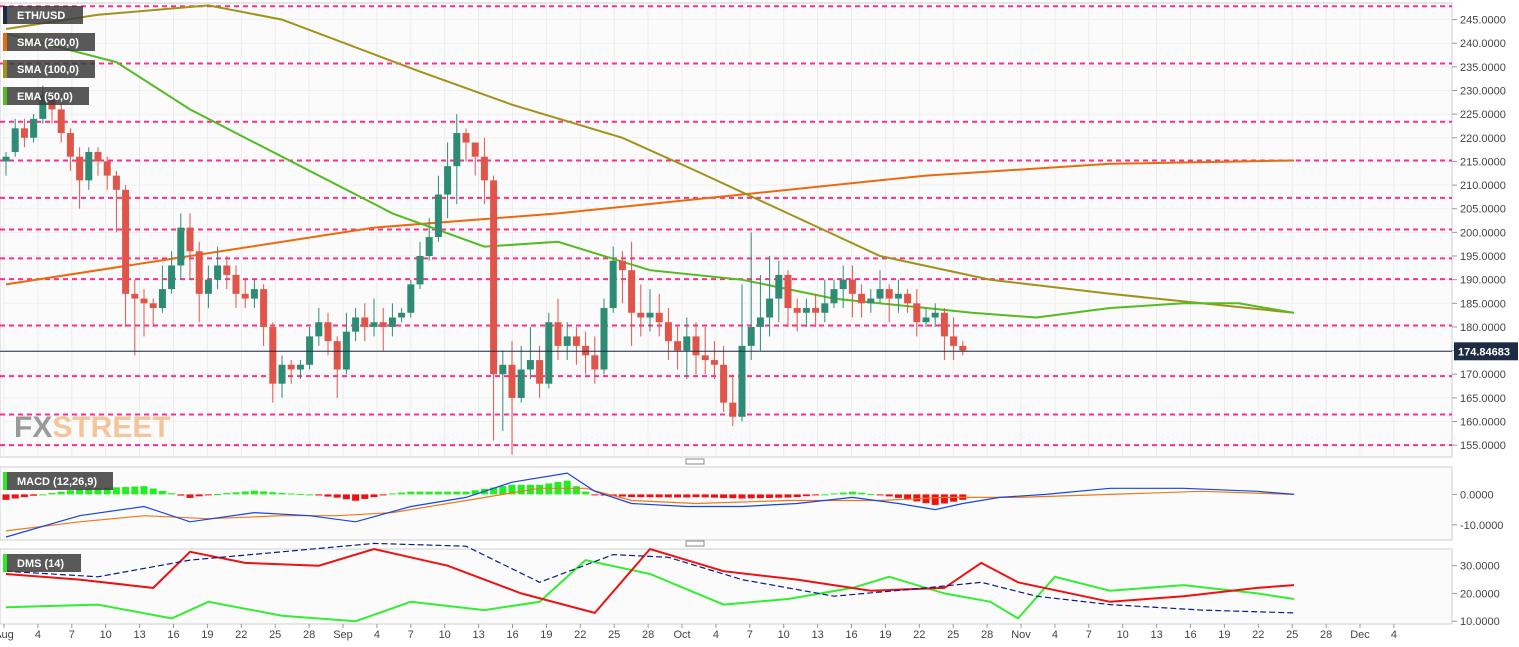 This screenshot has height=647, width=1519. I want to click on x-tick-label: 28, so click(648, 635).